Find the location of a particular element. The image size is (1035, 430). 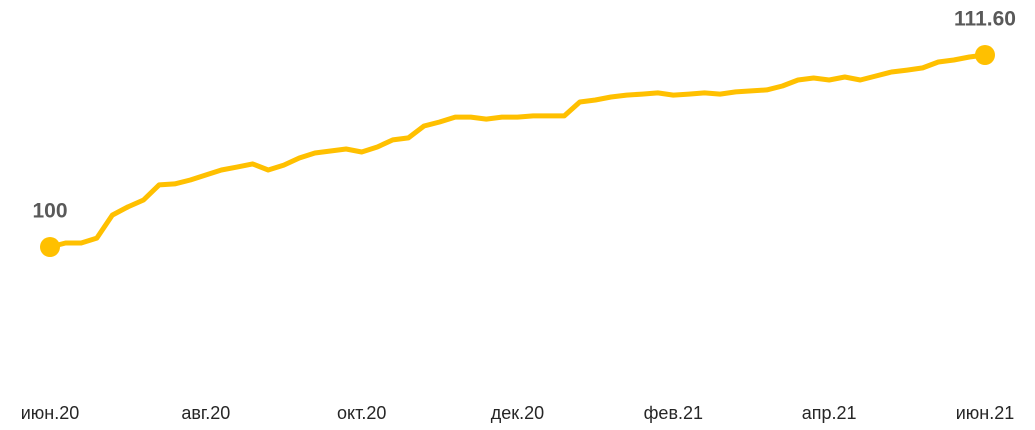

x-tick-label: июн.21 is located at coordinates (985, 413).